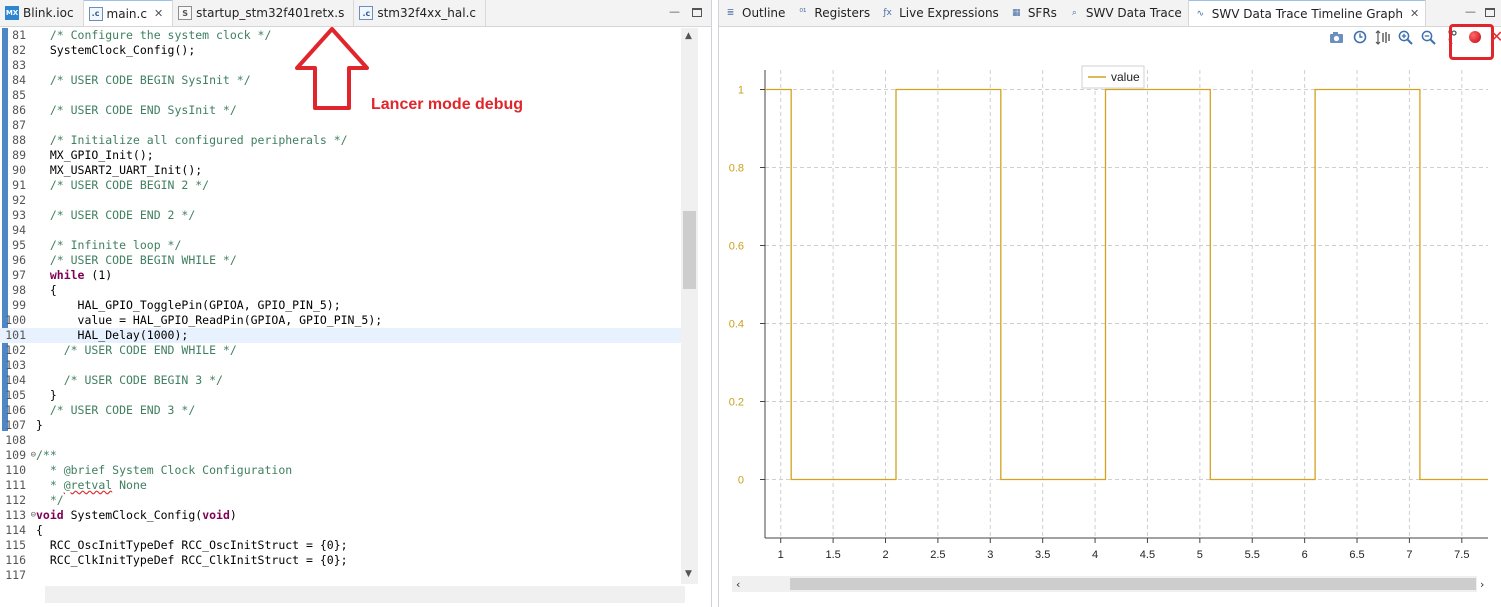  What do you see at coordinates (1482, 584) in the screenshot?
I see `scroll-right-icon: ›` at bounding box center [1482, 584].